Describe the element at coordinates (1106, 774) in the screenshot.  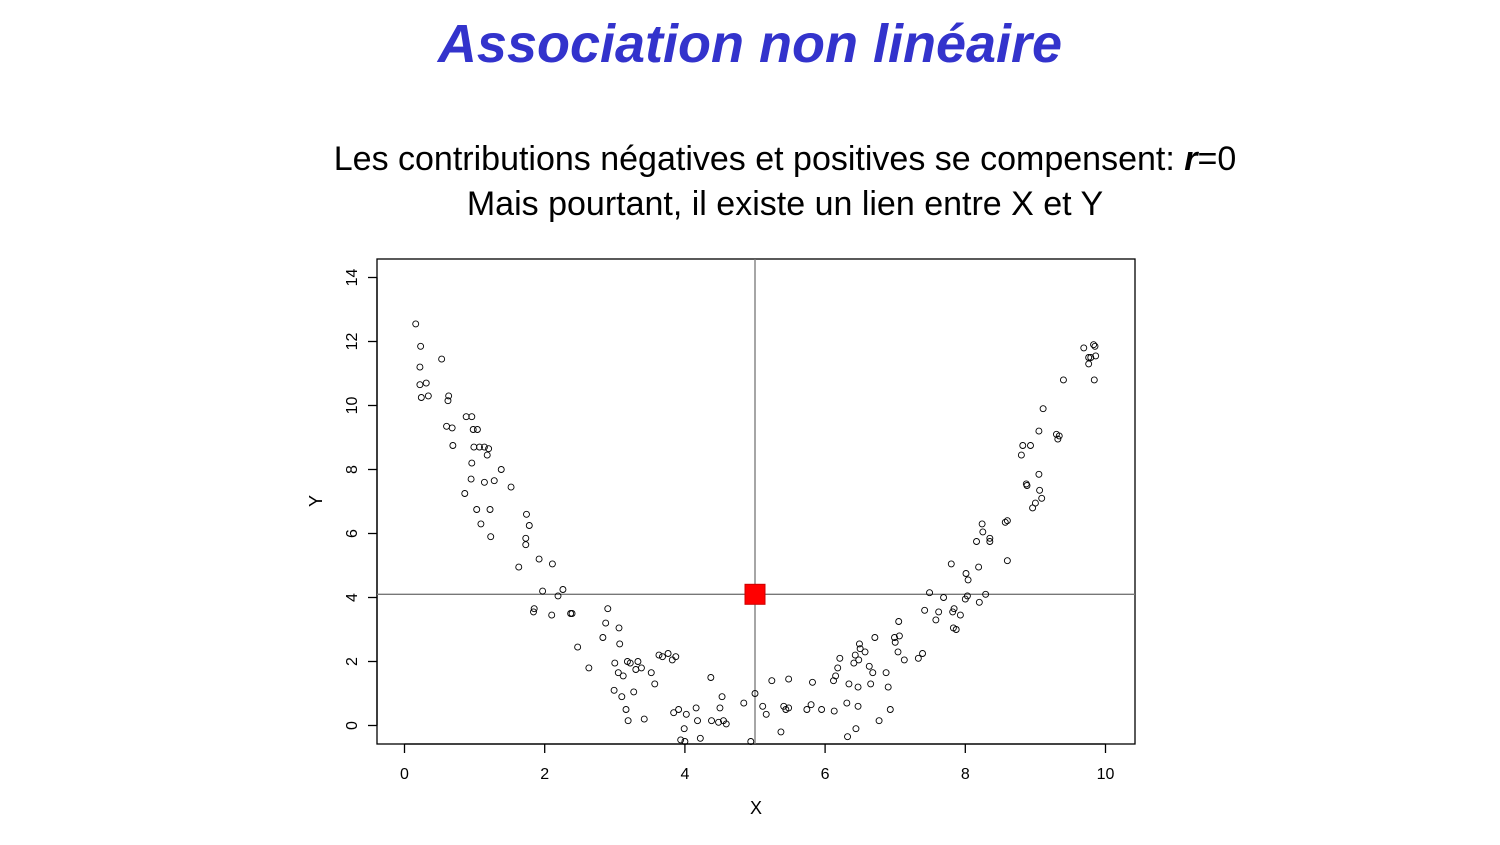
I see `x-tick-label: 10` at that location.